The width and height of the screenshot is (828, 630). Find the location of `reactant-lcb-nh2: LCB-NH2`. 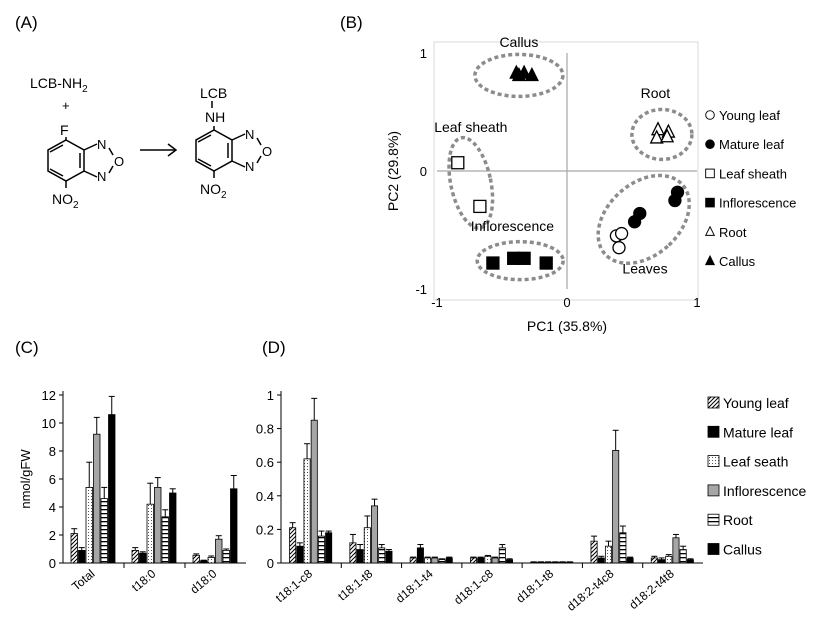

reactant-lcb-nh2: LCB-NH2 is located at coordinates (59, 85).